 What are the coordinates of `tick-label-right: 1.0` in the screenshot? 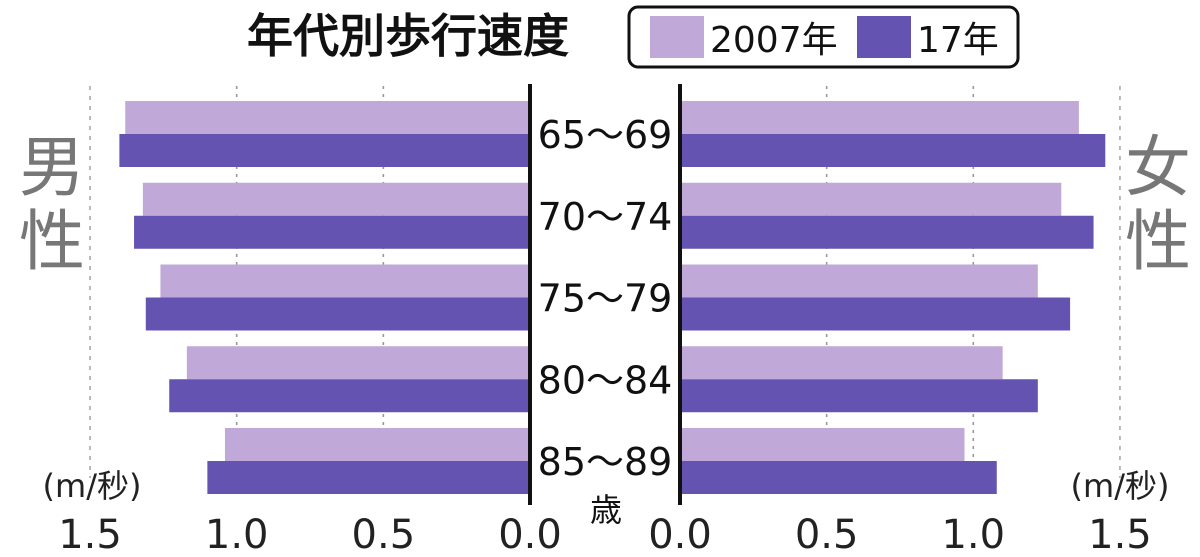 It's located at (973, 534).